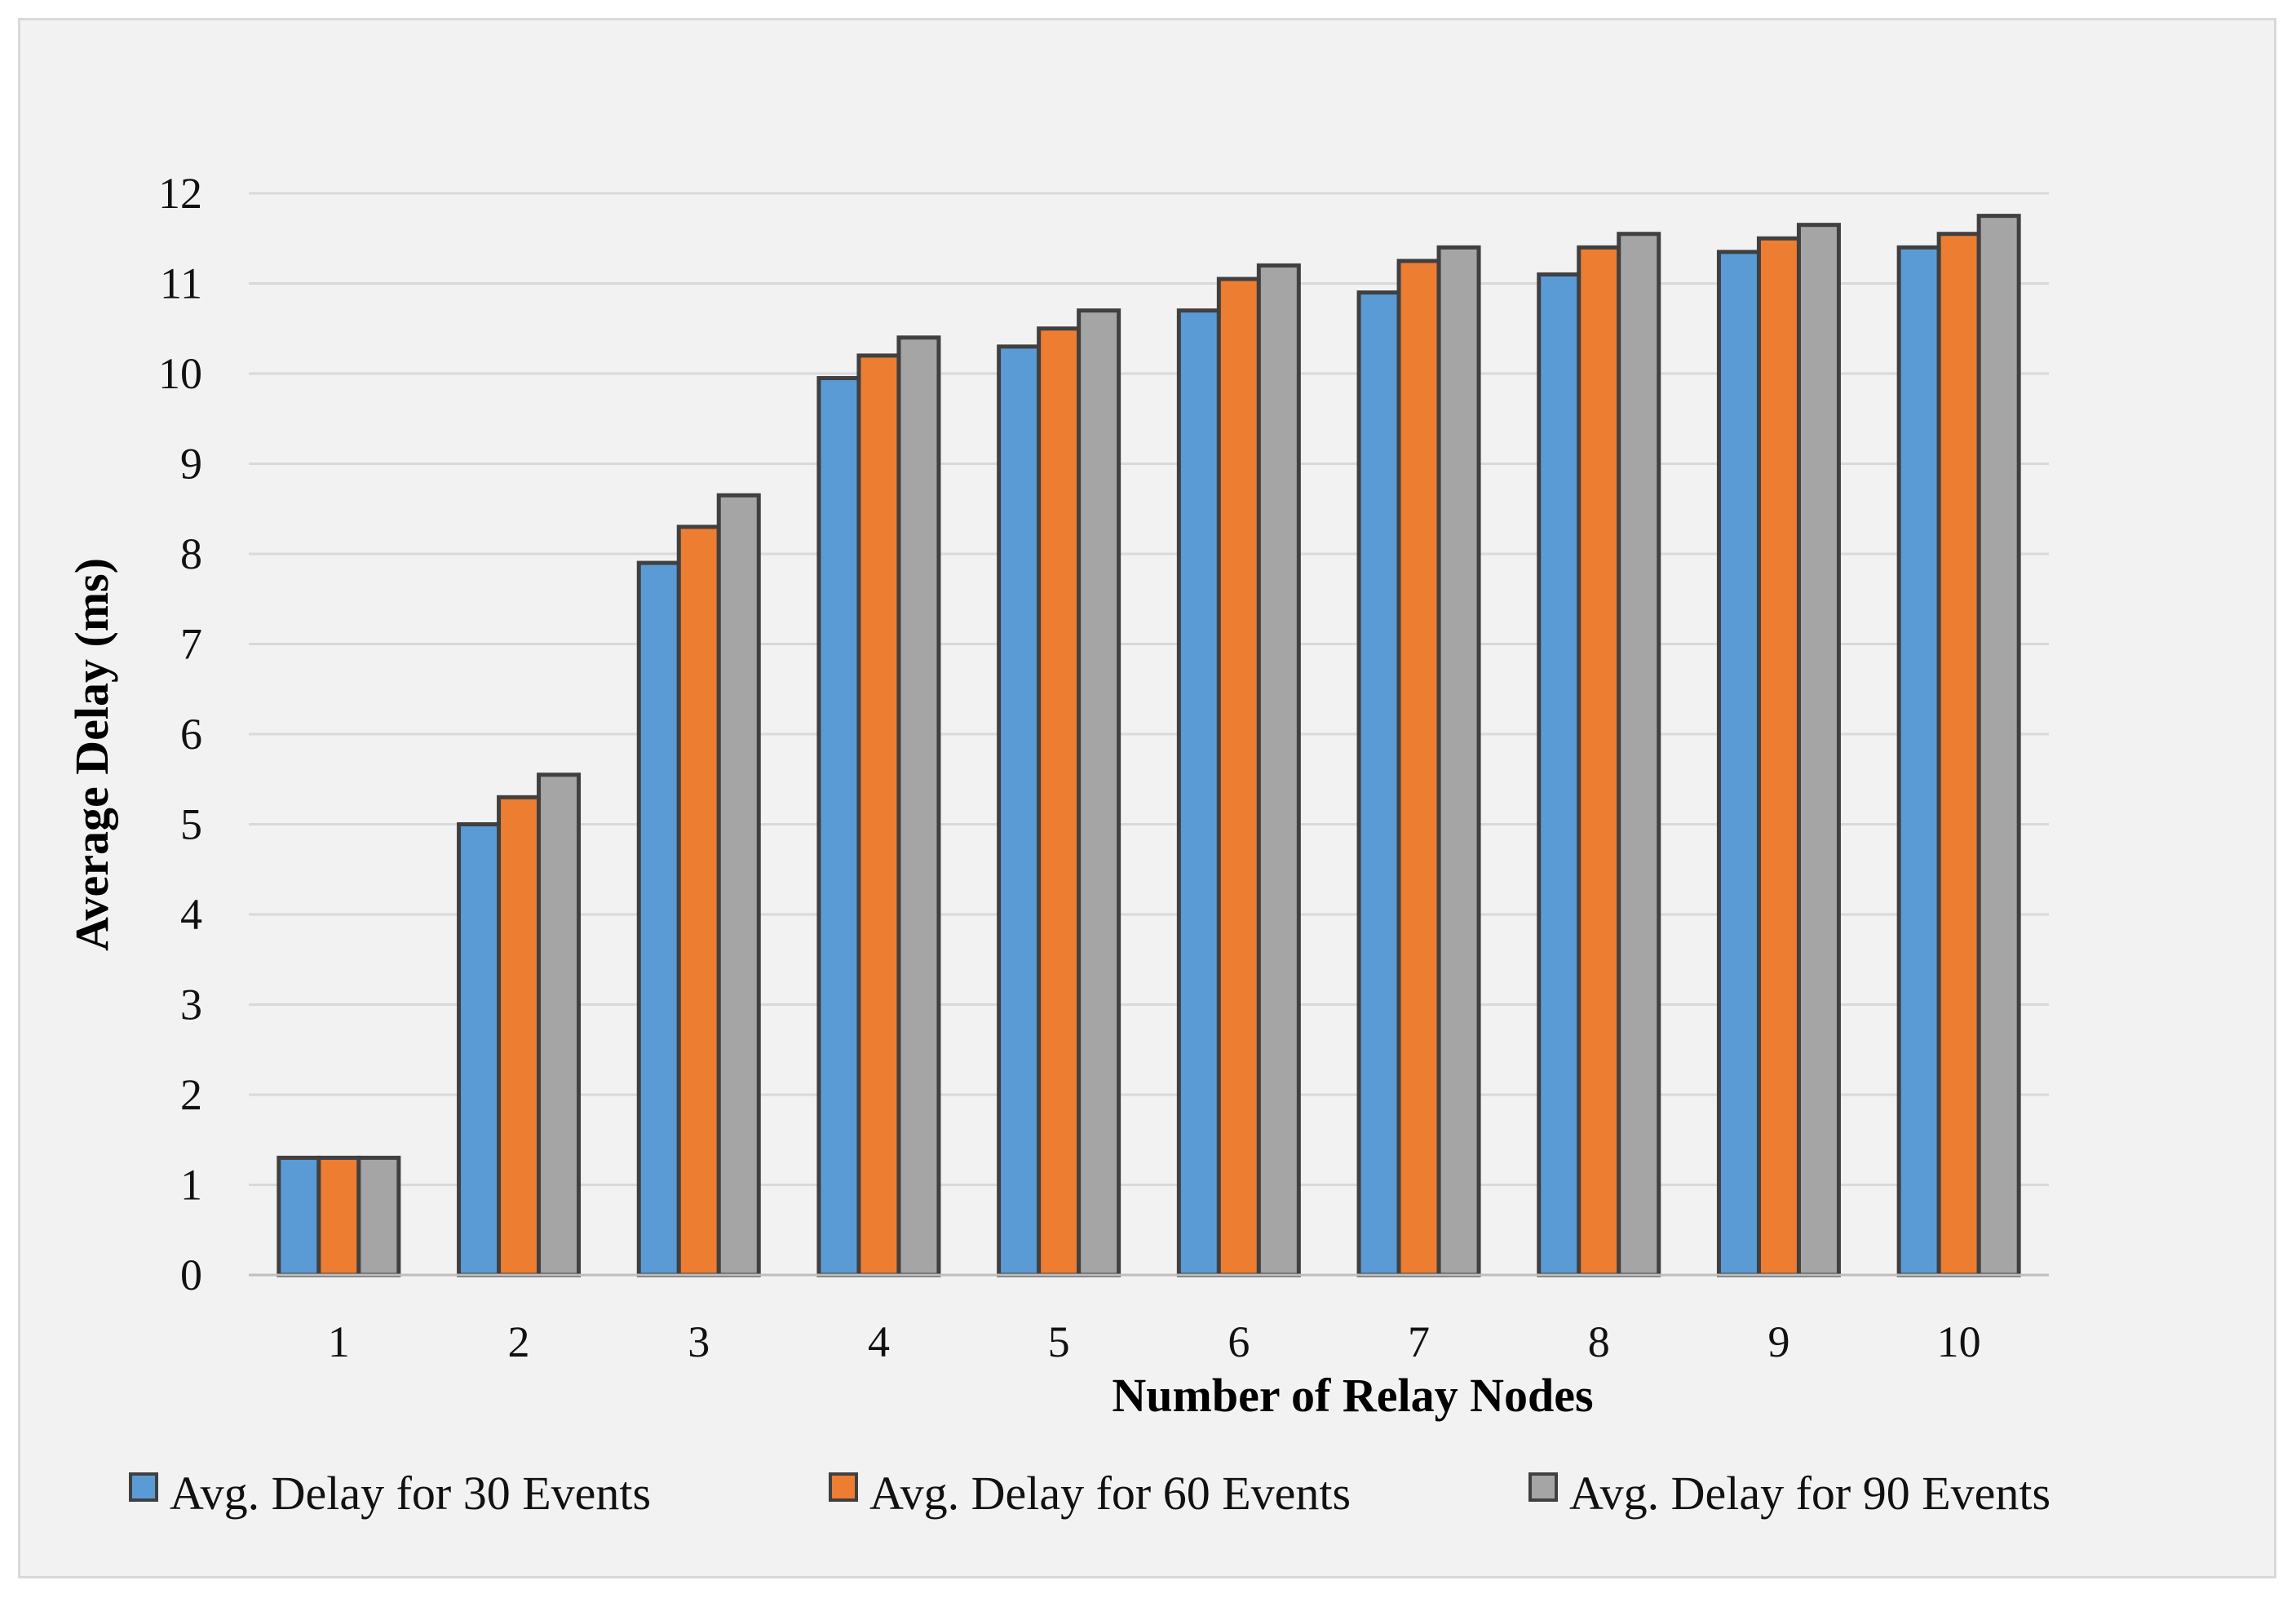  I want to click on y-tick-label-4: 4, so click(191, 914).